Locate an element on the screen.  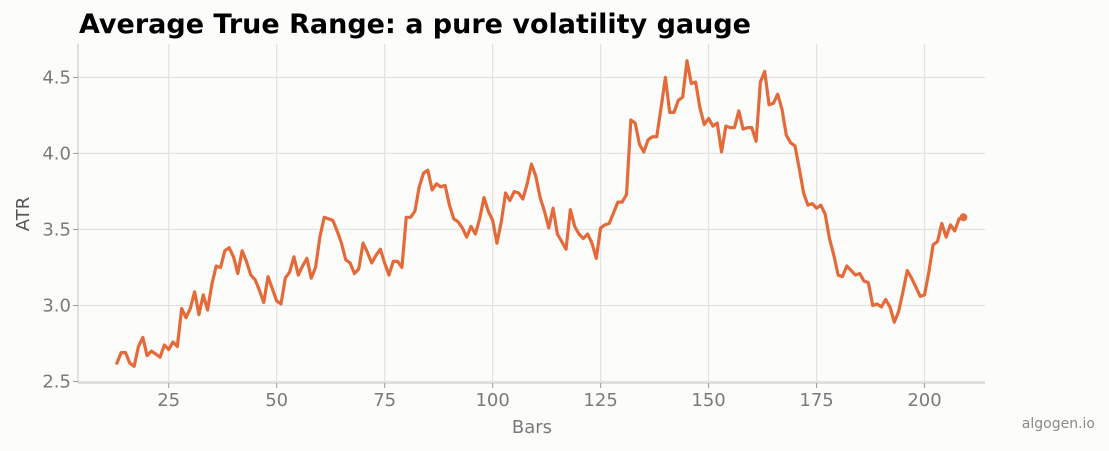
x-tick-label: 125 is located at coordinates (600, 400).